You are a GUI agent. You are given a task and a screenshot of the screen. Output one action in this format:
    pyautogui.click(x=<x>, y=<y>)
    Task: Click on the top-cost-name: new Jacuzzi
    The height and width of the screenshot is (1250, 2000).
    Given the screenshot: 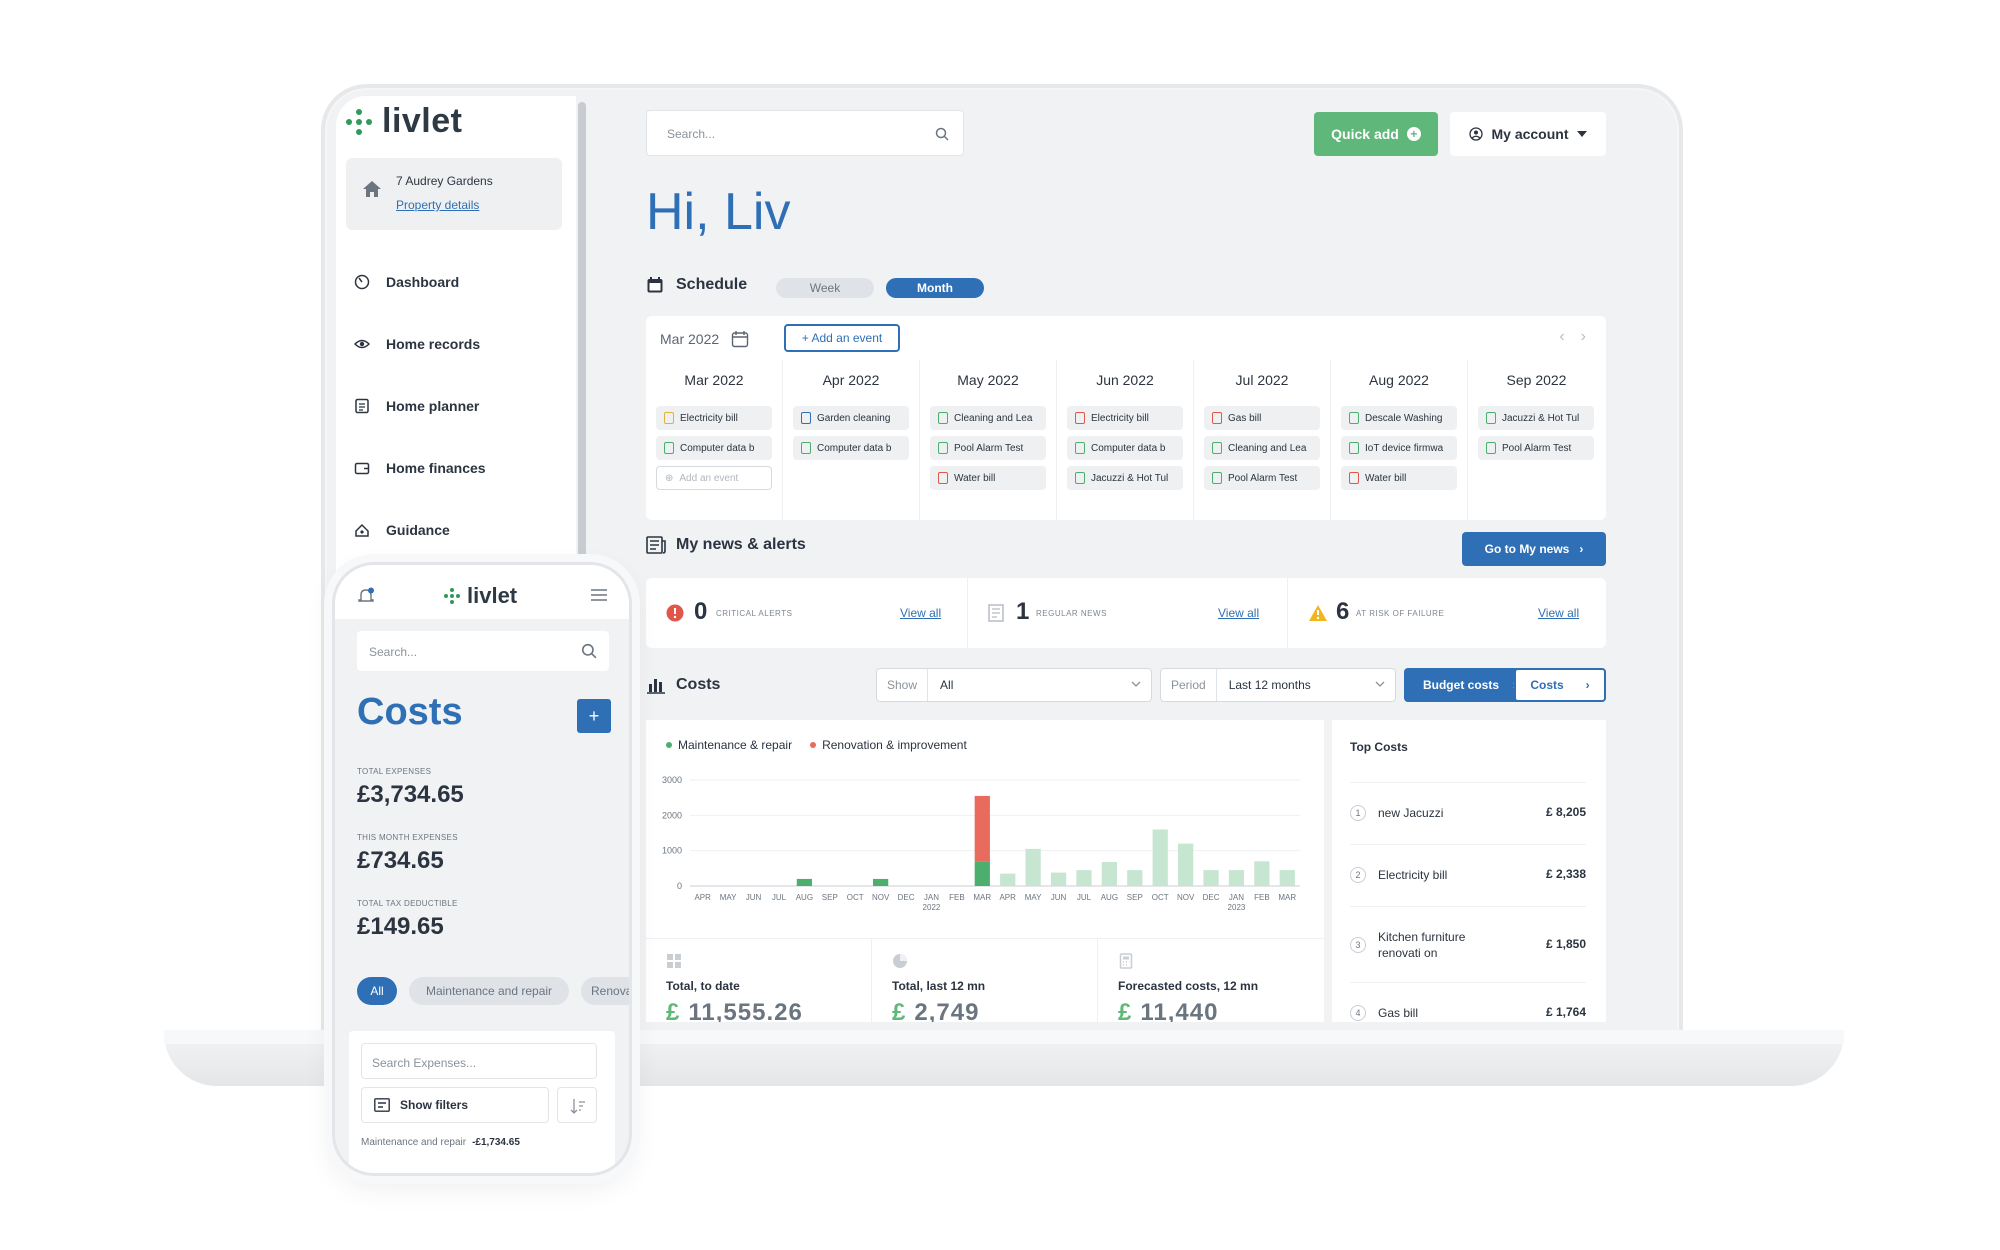 What is the action you would take?
    pyautogui.click(x=1411, y=813)
    